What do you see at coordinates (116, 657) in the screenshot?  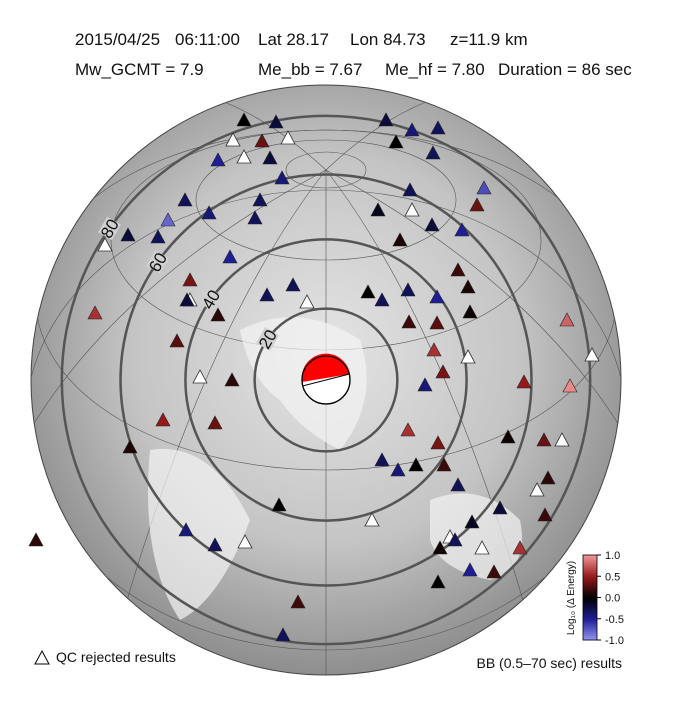 I see `legend-qc: QC rejected results` at bounding box center [116, 657].